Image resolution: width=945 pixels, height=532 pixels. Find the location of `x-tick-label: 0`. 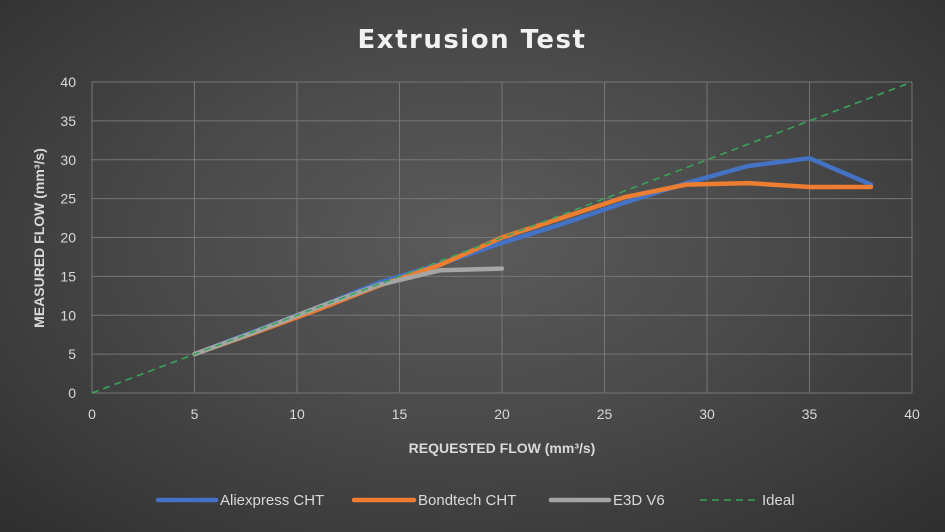

x-tick-label: 0 is located at coordinates (92, 414).